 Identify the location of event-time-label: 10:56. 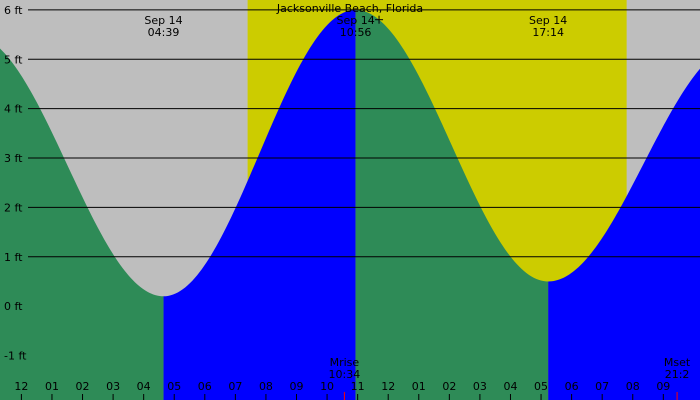
(356, 32).